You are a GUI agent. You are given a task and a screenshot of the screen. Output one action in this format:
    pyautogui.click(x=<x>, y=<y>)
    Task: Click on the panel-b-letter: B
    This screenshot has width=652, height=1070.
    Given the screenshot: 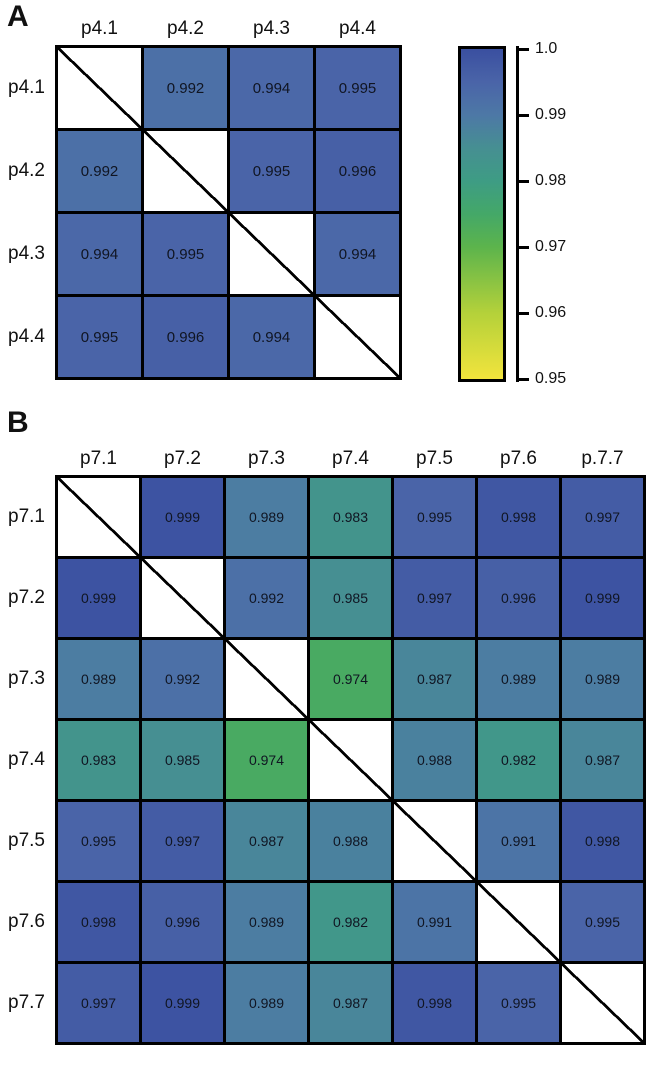 What is the action you would take?
    pyautogui.click(x=18, y=422)
    